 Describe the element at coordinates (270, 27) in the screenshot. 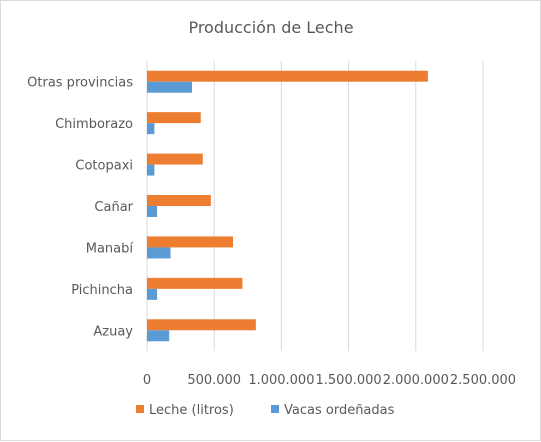

I see `chart-title: Producción de Leche` at that location.